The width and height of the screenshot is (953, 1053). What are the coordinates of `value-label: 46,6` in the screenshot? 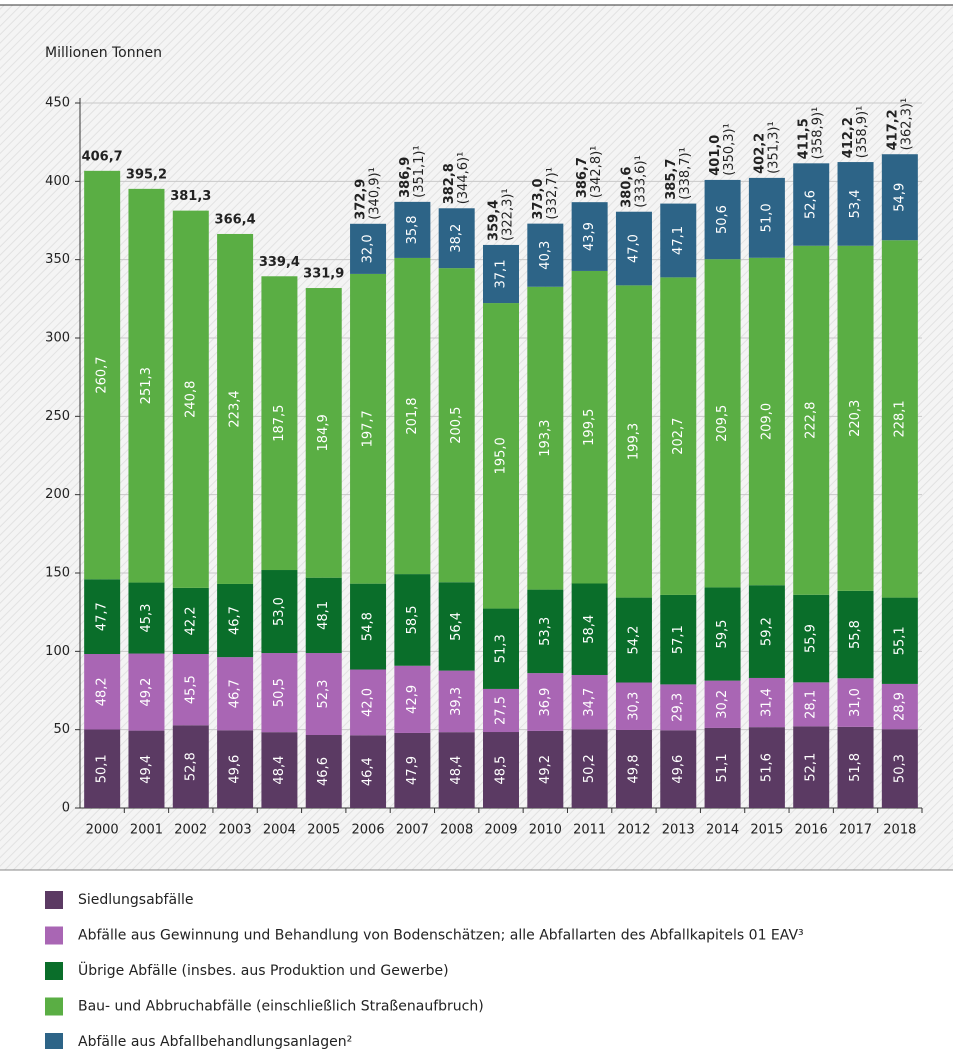 It's located at (323, 771).